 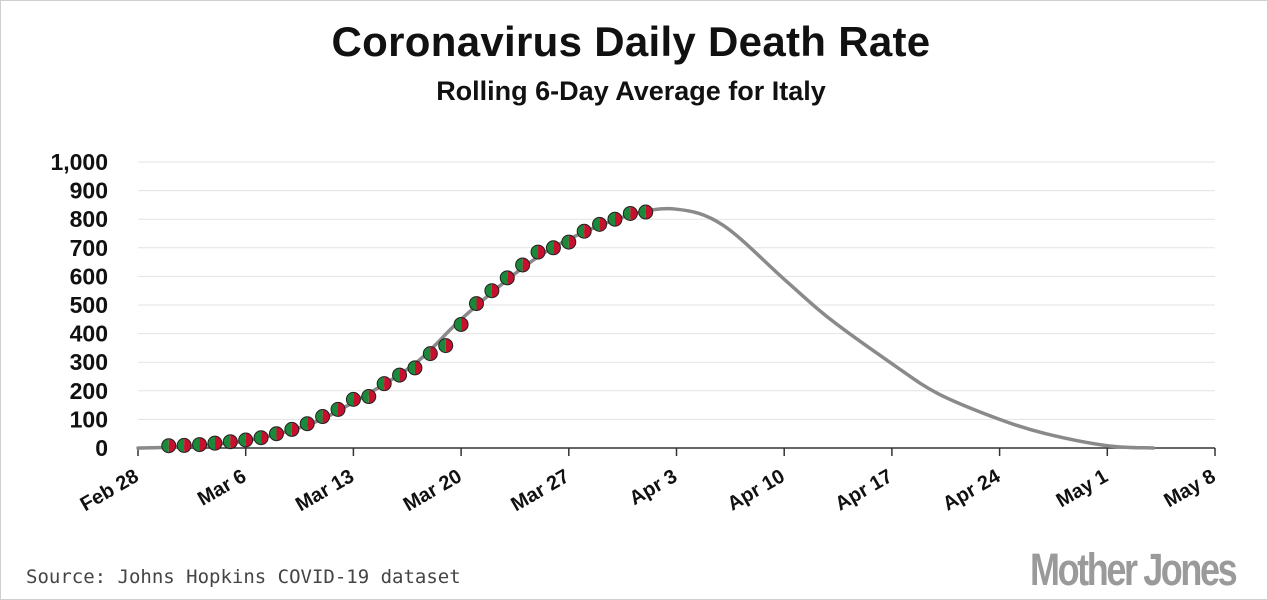 I want to click on x-tick-label: May 1, so click(x=1082, y=488).